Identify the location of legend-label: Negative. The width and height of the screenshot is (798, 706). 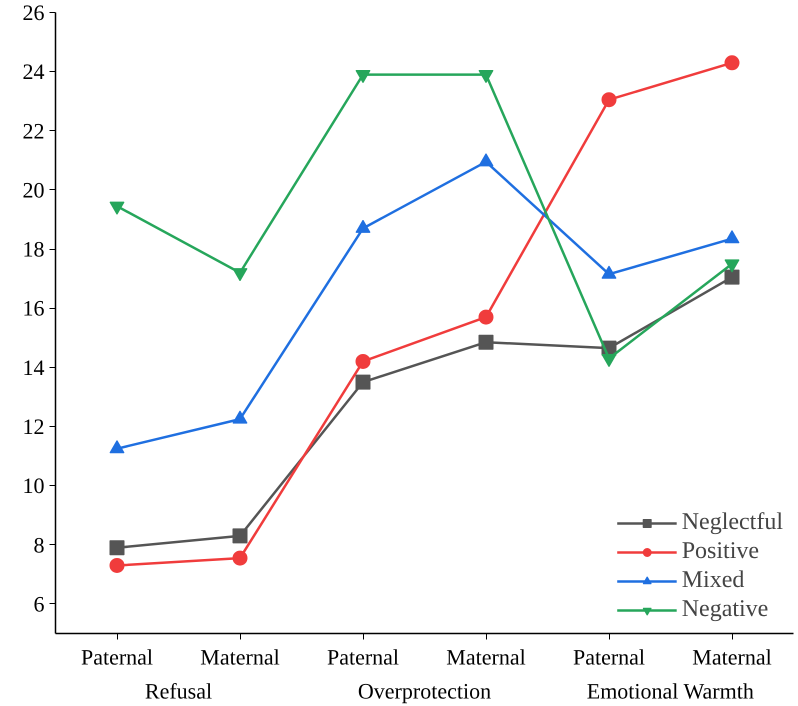
(725, 609).